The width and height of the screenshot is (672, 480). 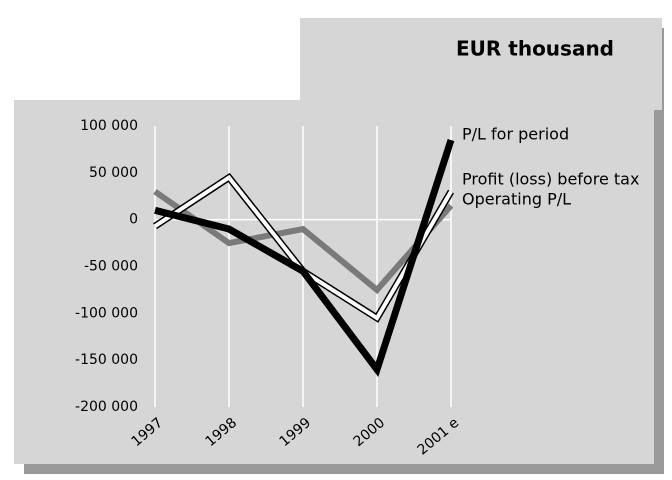 I want to click on y-tick-label: -50 000, so click(x=111, y=267).